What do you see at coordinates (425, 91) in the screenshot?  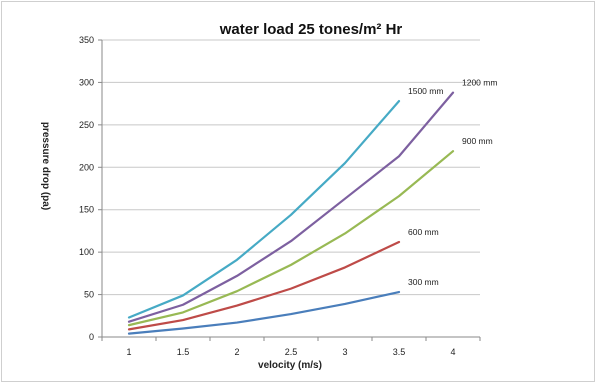 I see `series-label-1500-mm: 1500 mm` at bounding box center [425, 91].